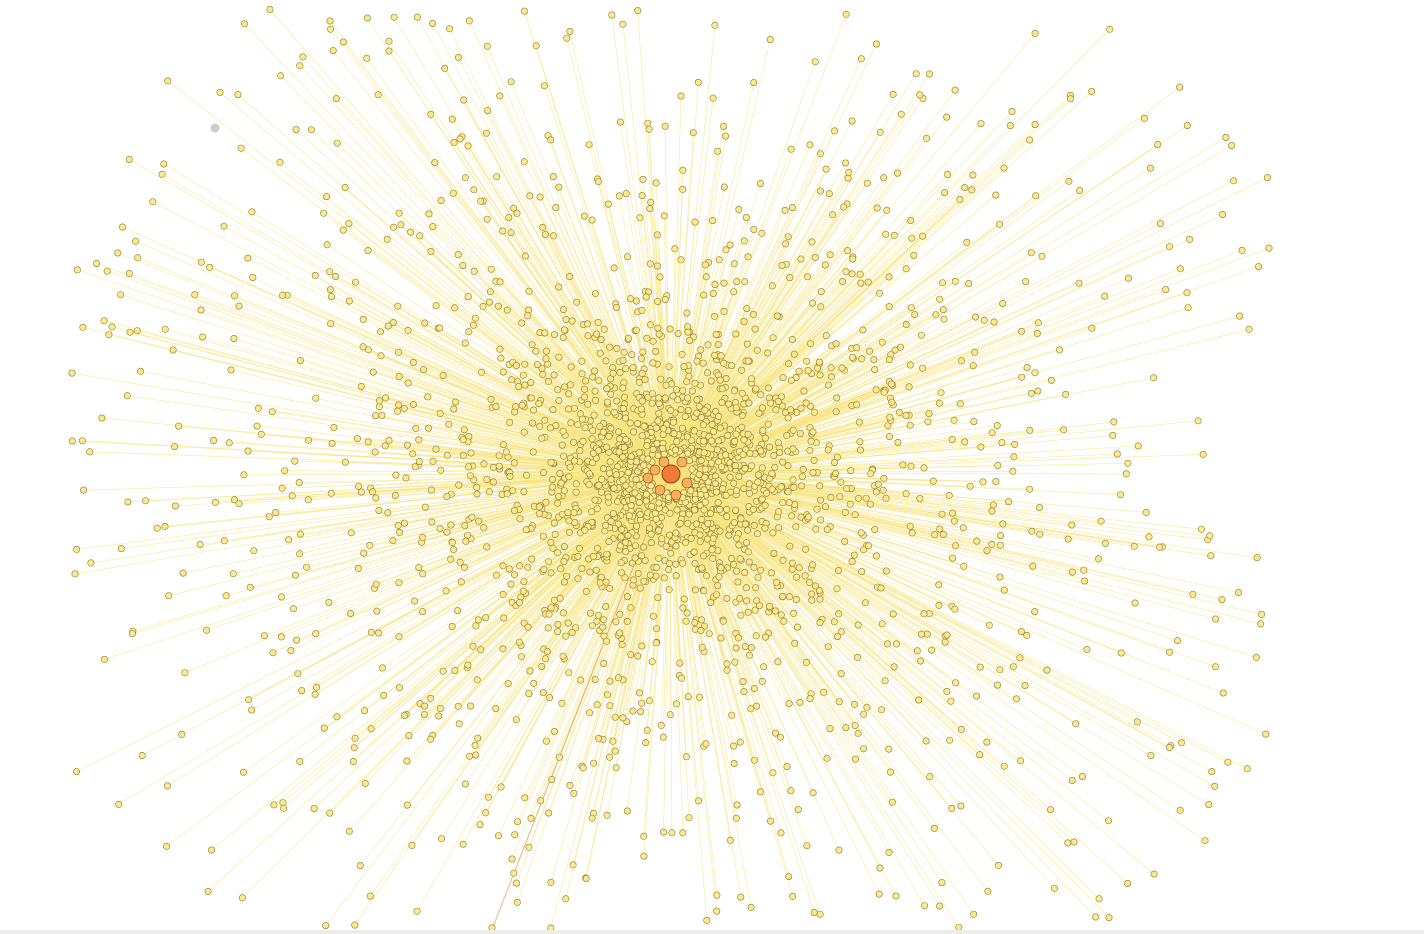  What do you see at coordinates (687, 483) in the screenshot?
I see `hub-neighbor-node` at bounding box center [687, 483].